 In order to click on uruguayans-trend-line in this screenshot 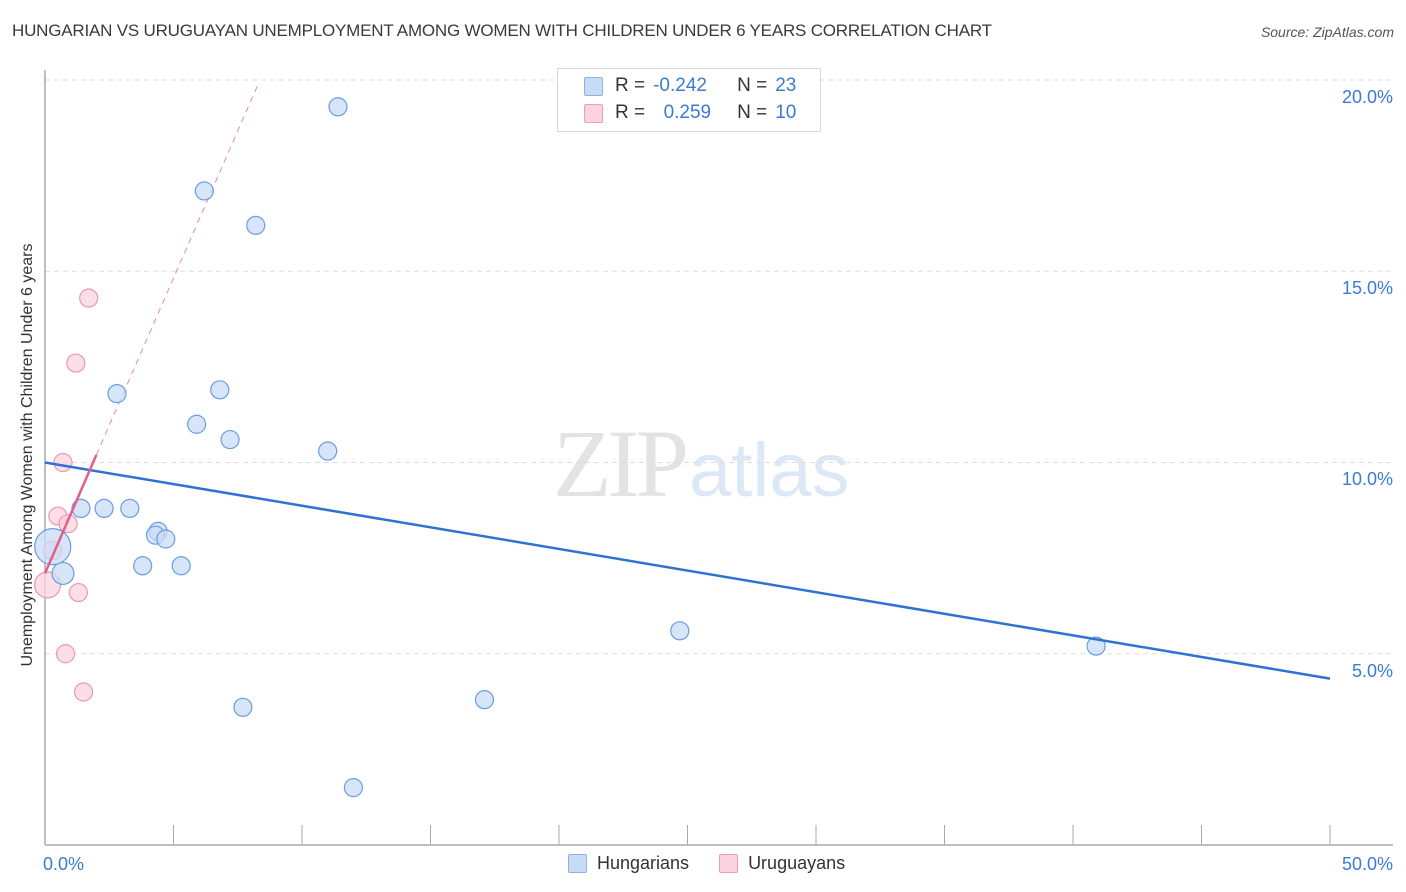, I will do `click(70, 514)`.